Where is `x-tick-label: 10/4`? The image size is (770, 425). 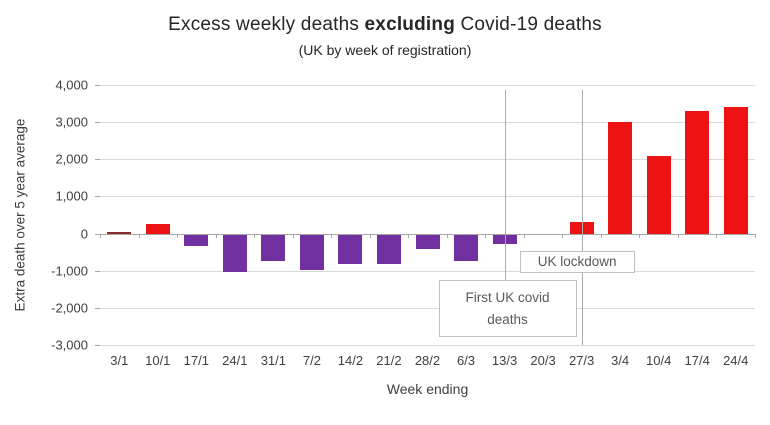 x-tick-label: 10/4 is located at coordinates (659, 360).